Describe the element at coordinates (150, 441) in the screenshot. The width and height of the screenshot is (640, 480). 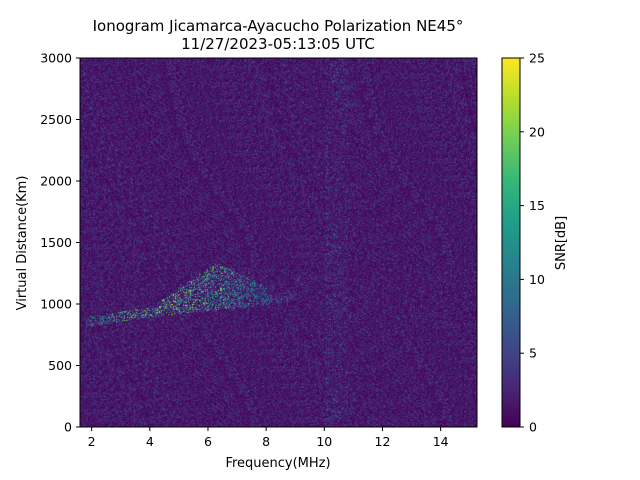
I see `x-tick-label: 4` at that location.